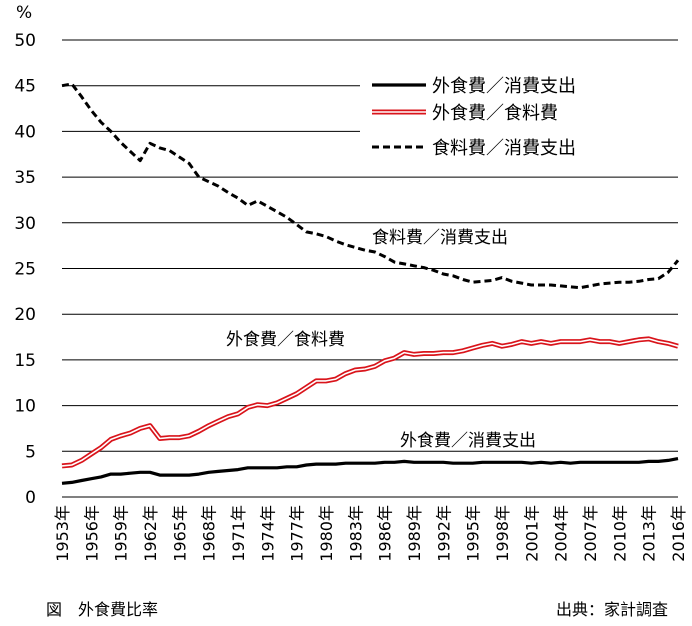 This screenshot has height=626, width=692. I want to click on x-tick-label: 1977年, so click(297, 533).